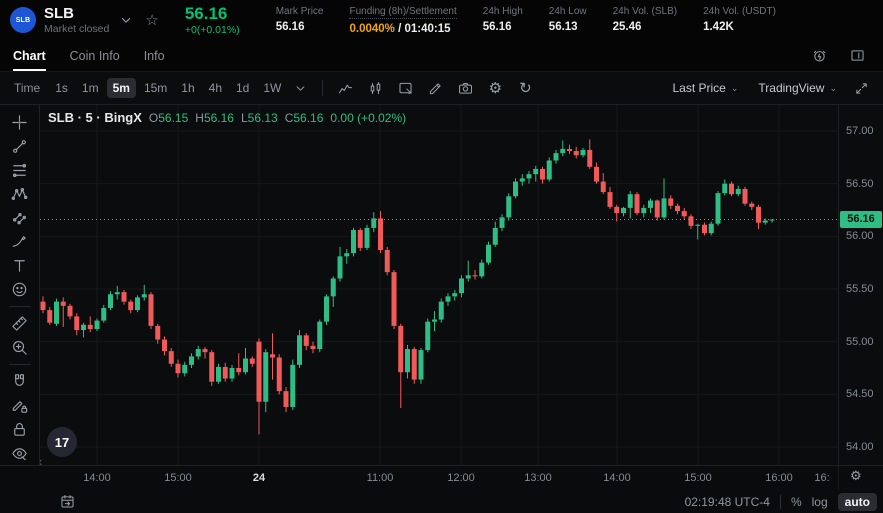 This screenshot has height=513, width=883. What do you see at coordinates (212, 29) in the screenshot?
I see `price-change: +0(+0.01%)` at bounding box center [212, 29].